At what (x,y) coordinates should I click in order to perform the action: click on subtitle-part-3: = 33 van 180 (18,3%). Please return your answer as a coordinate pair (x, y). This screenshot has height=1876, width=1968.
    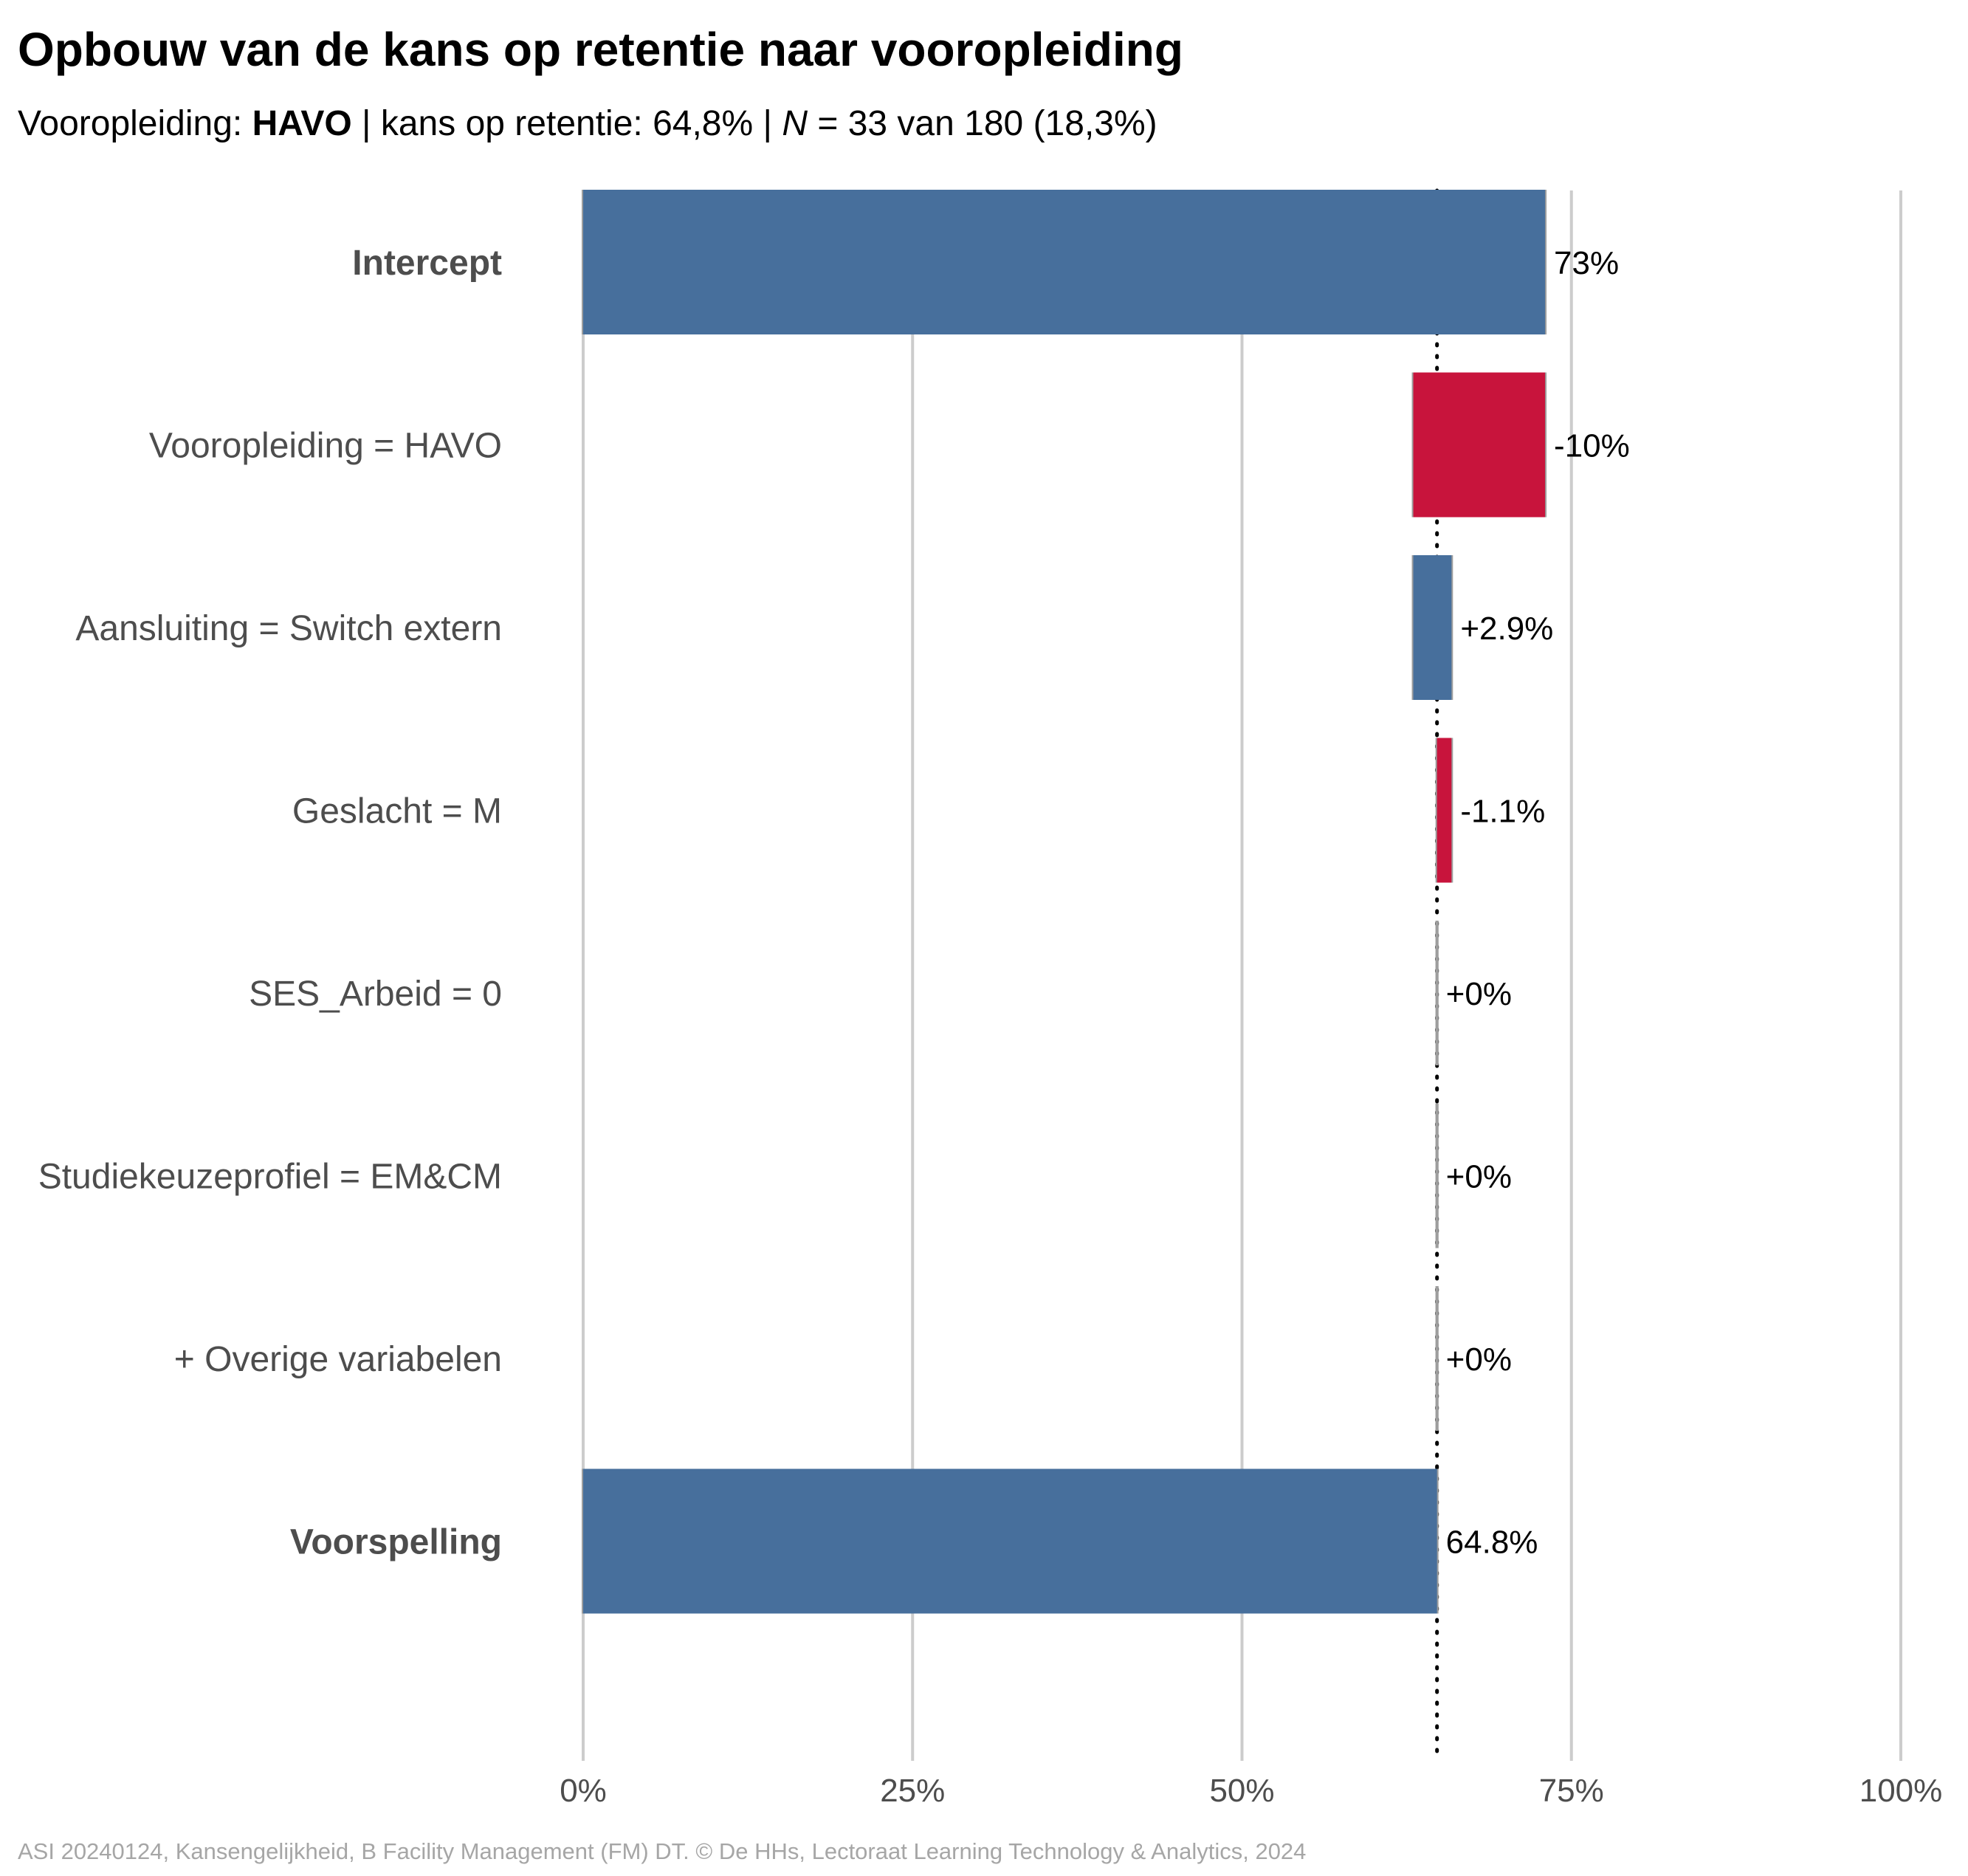
    Looking at the image, I should click on (982, 124).